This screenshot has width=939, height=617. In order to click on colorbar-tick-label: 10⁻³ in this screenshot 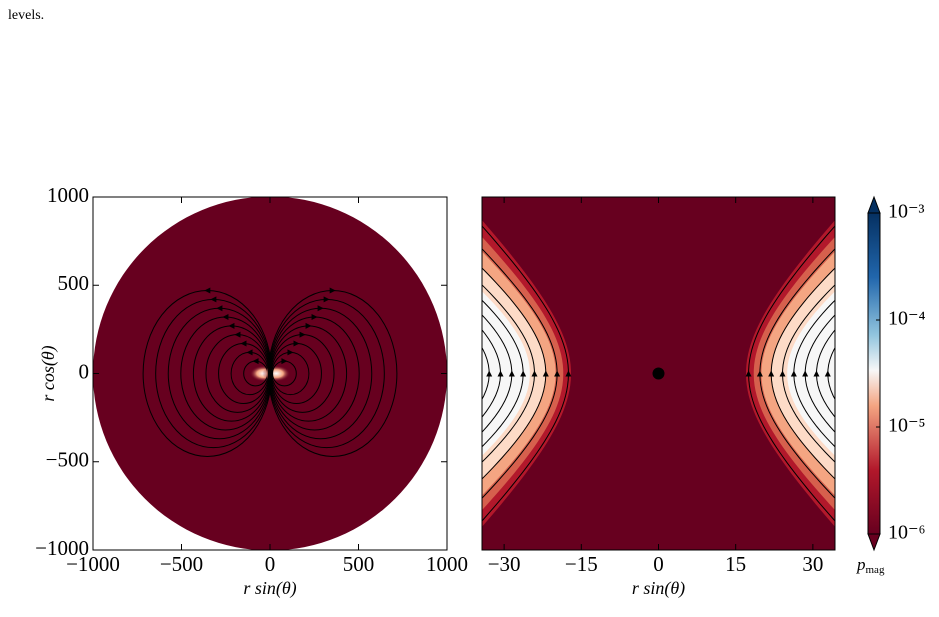, I will do `click(906, 212)`.